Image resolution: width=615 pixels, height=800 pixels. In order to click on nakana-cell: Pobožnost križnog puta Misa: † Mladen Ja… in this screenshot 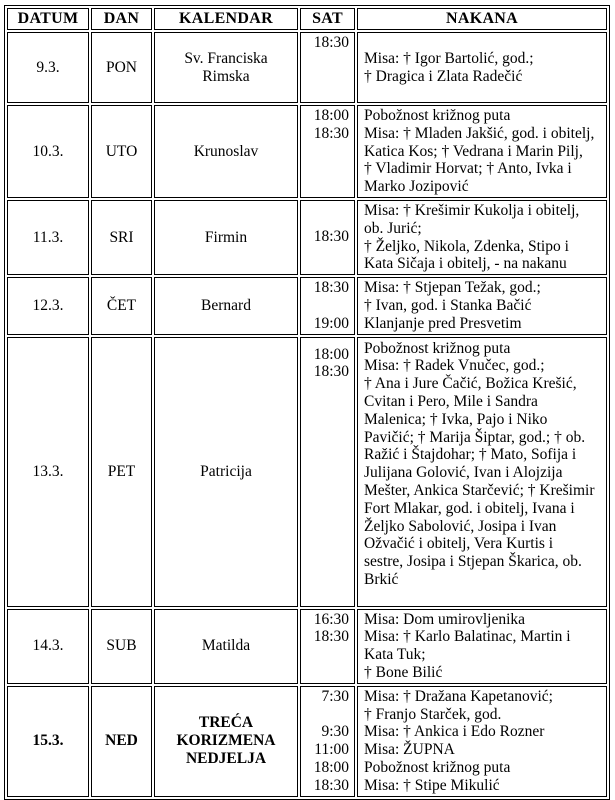, I will do `click(482, 151)`.